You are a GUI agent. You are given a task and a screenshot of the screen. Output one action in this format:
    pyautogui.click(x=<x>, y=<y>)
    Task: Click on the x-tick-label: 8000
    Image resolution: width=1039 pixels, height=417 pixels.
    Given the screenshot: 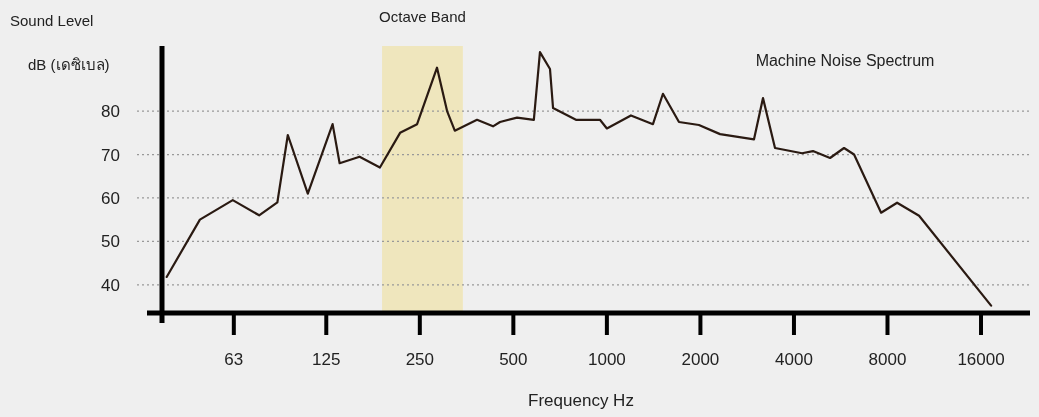 What is the action you would take?
    pyautogui.click(x=887, y=359)
    